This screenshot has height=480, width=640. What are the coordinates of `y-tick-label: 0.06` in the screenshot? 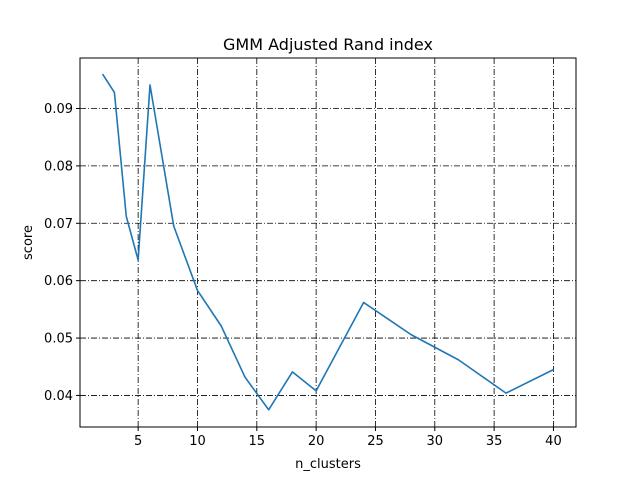 It's located at (58, 281).